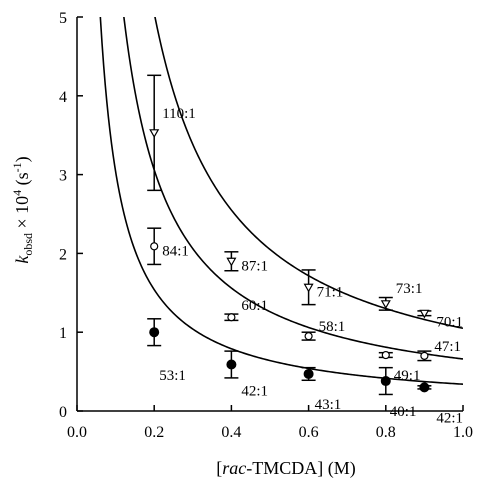 This screenshot has height=483, width=481. I want to click on y-tick-label: 4, so click(63, 97).